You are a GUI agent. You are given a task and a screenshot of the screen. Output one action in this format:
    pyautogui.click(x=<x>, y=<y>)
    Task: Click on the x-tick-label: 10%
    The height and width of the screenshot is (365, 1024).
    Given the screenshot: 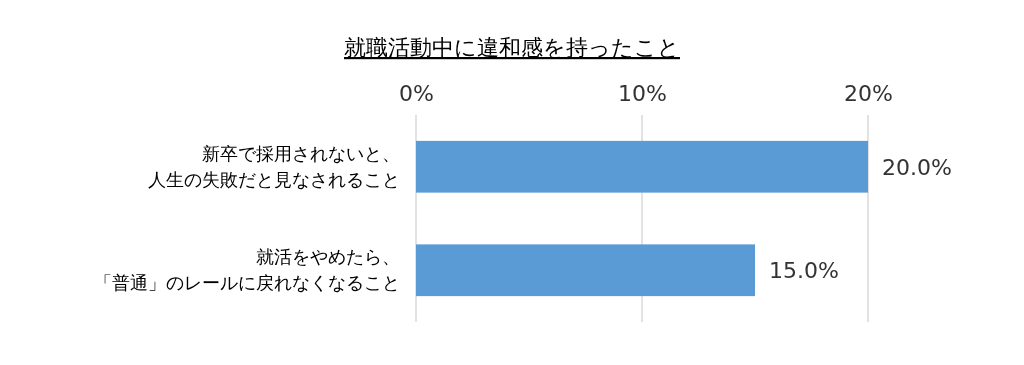 What is the action you would take?
    pyautogui.click(x=642, y=93)
    